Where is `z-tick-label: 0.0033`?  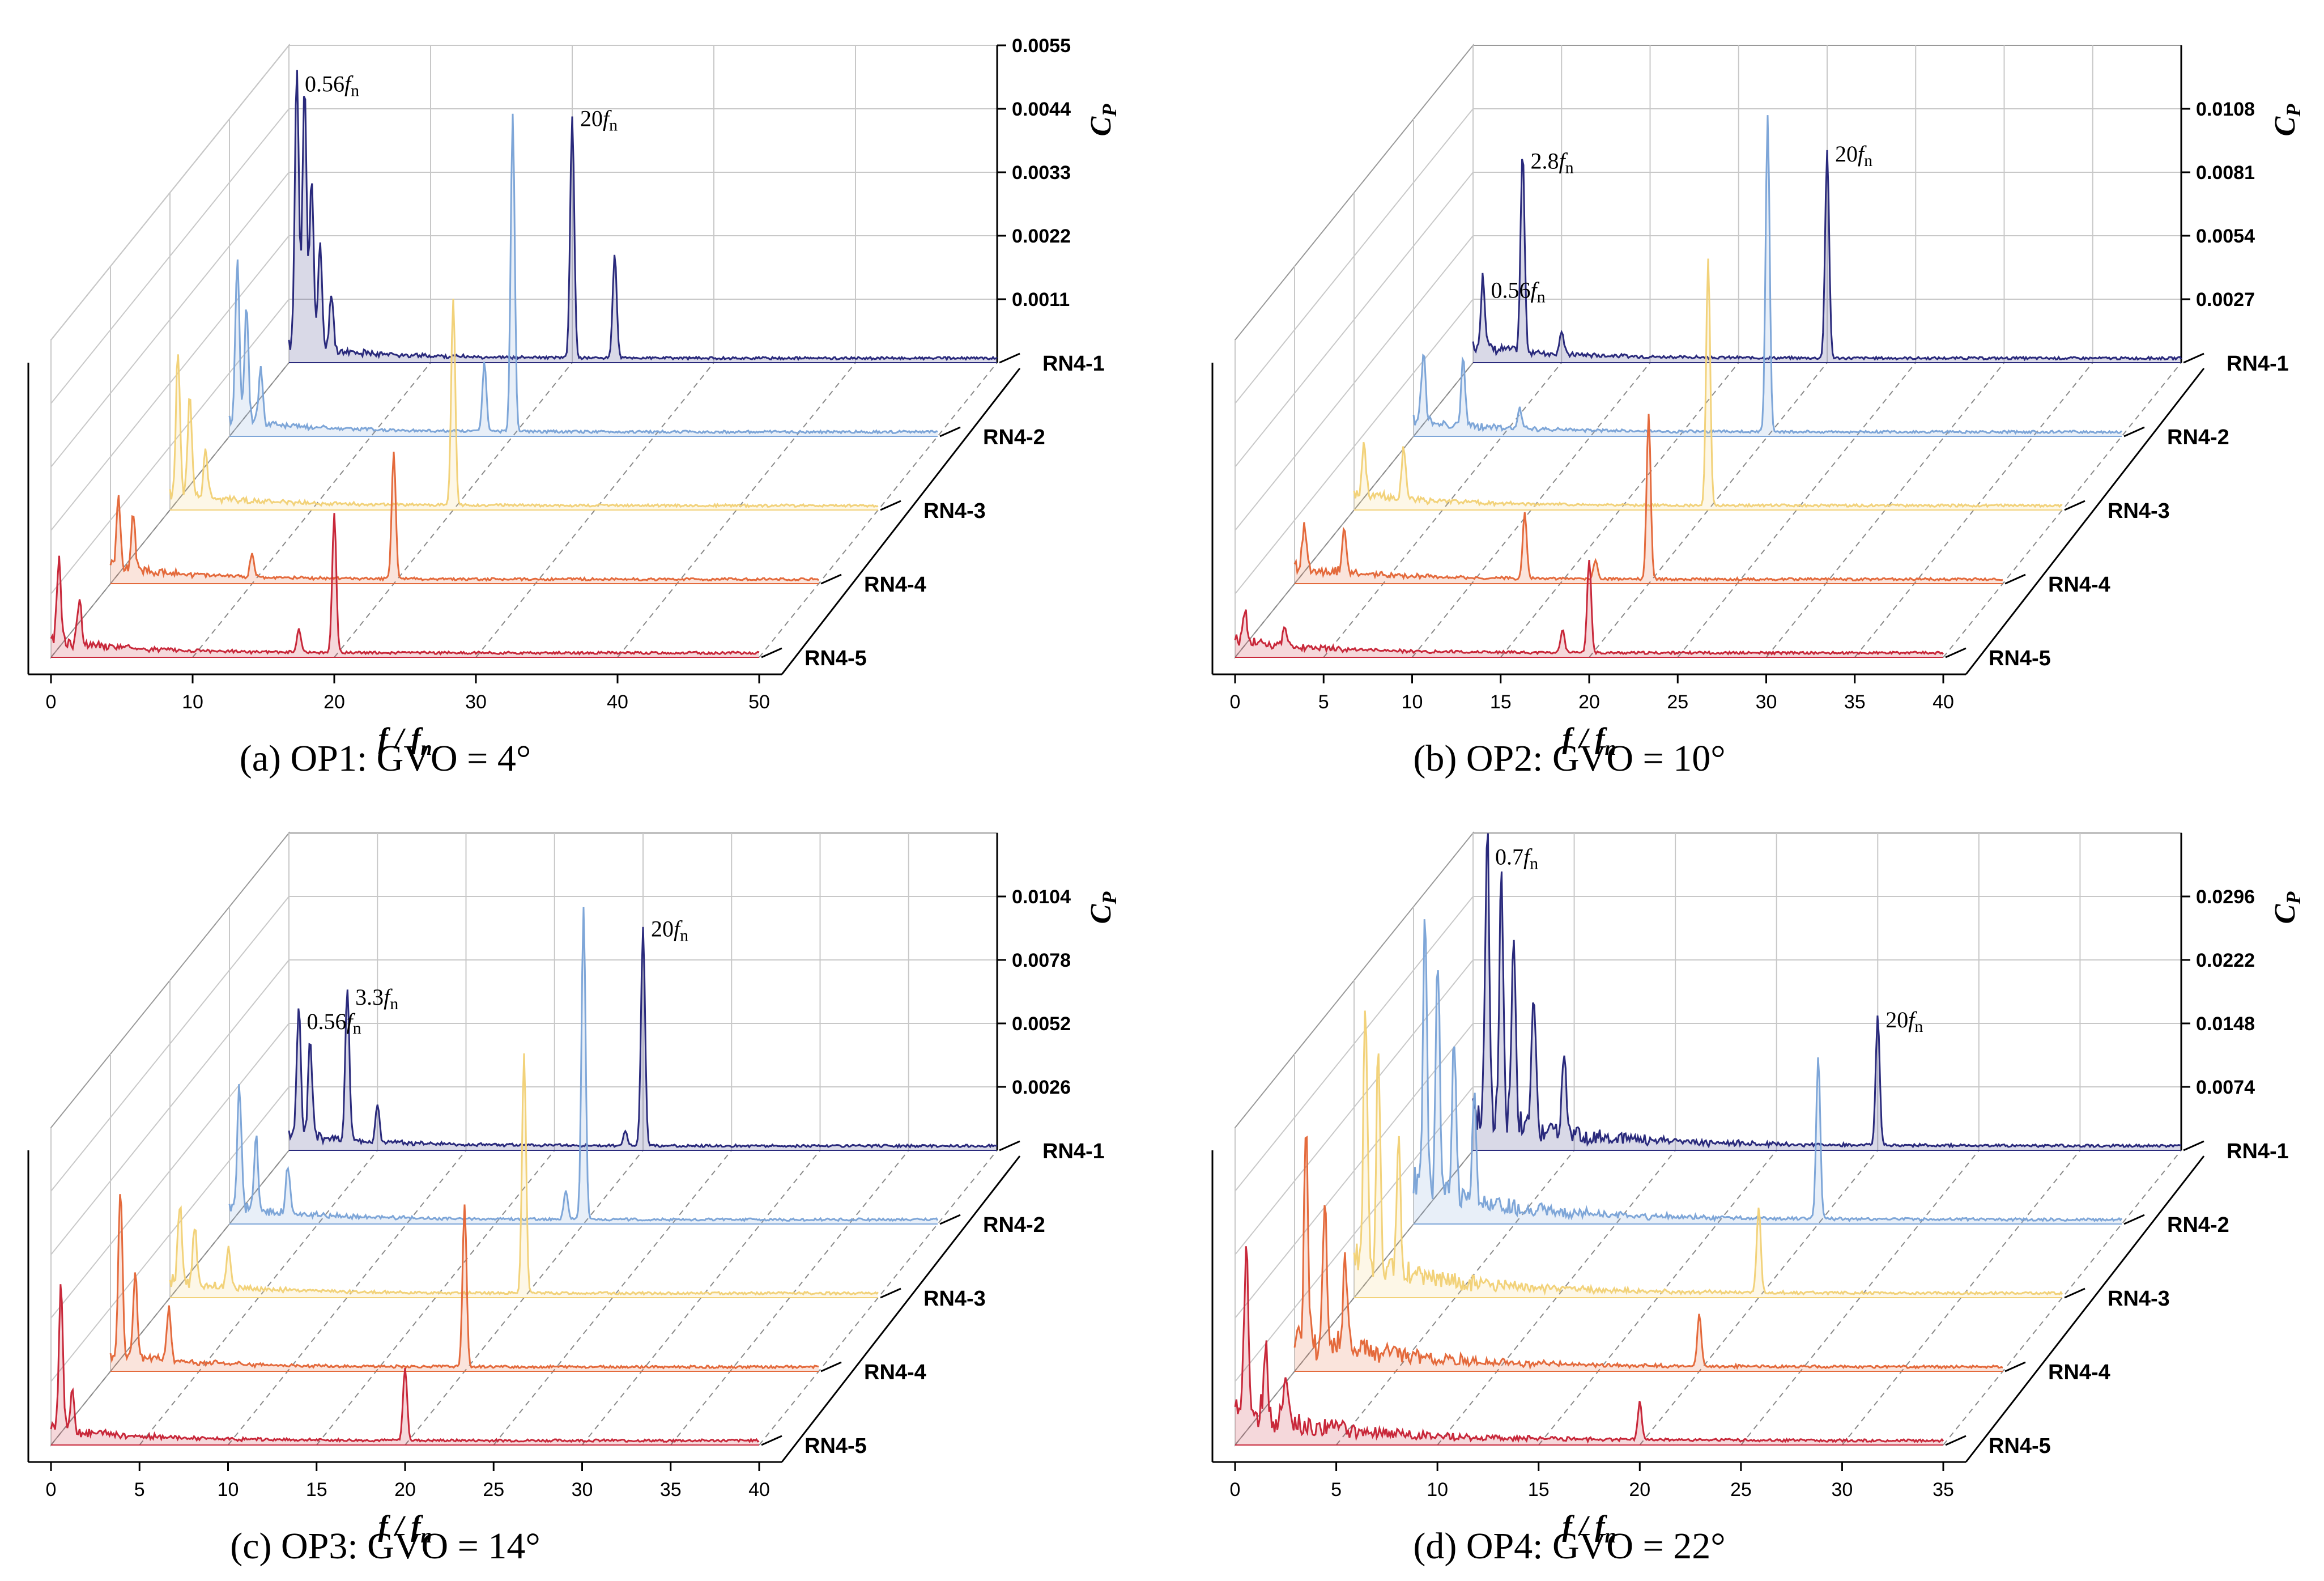 z-tick-label: 0.0033 is located at coordinates (1041, 173).